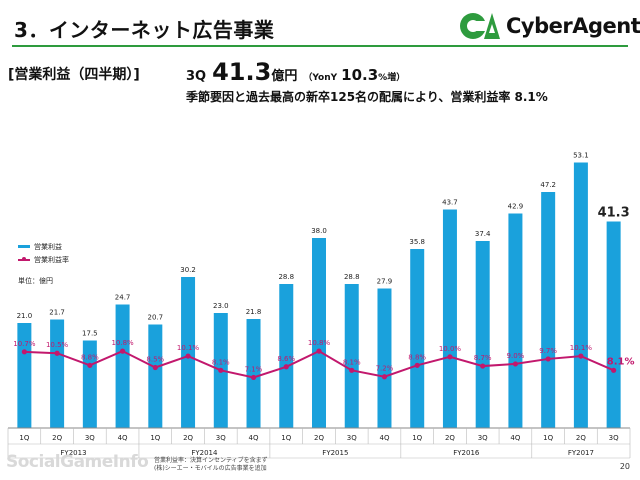  I want to click on margin-label-19: 8.1%, so click(621, 361).